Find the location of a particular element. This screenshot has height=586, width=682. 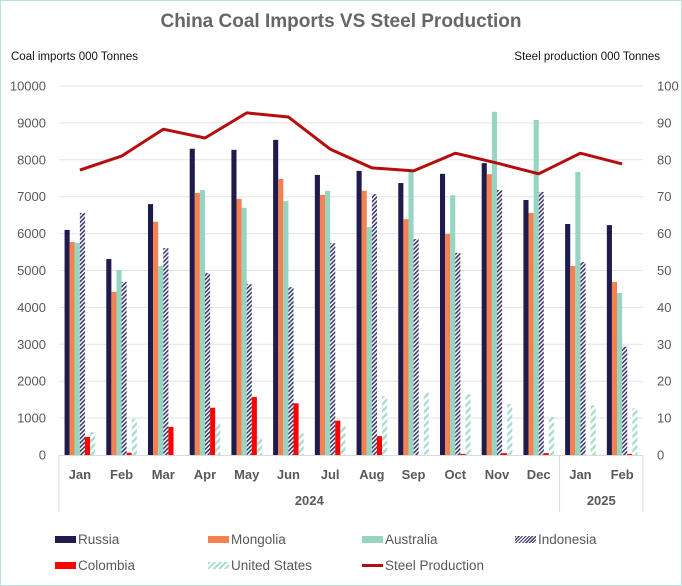

x-group-label: 2025 is located at coordinates (601, 500).